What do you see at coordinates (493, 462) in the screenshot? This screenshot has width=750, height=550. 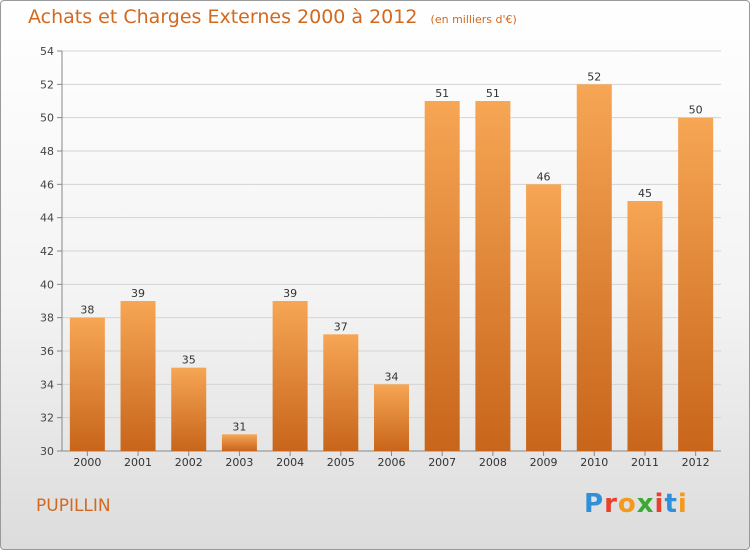 I see `x-tick-label: 2008` at bounding box center [493, 462].